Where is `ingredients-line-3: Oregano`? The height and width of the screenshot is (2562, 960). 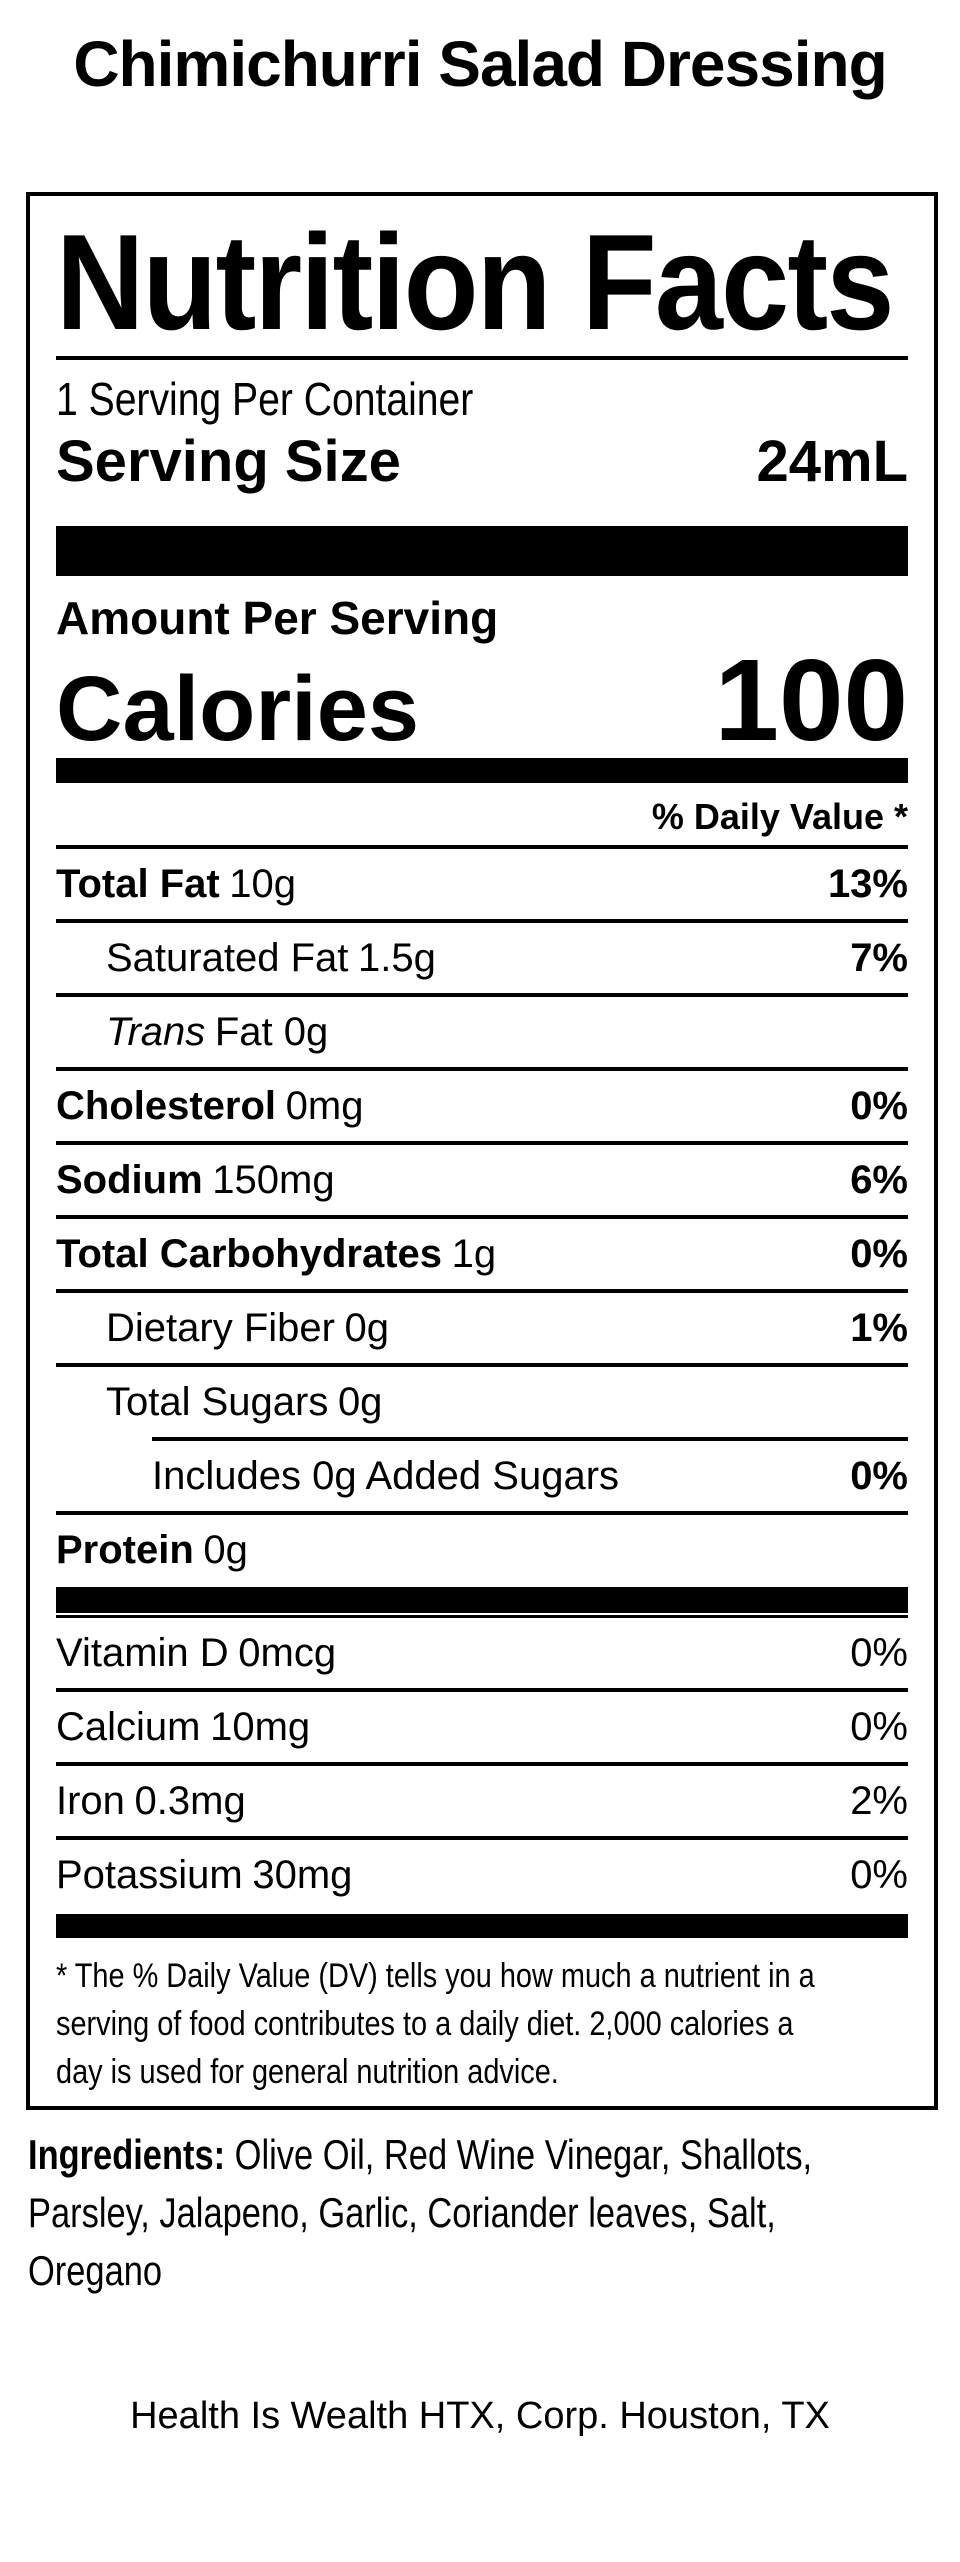 ingredients-line-3: Oregano is located at coordinates (95, 2270).